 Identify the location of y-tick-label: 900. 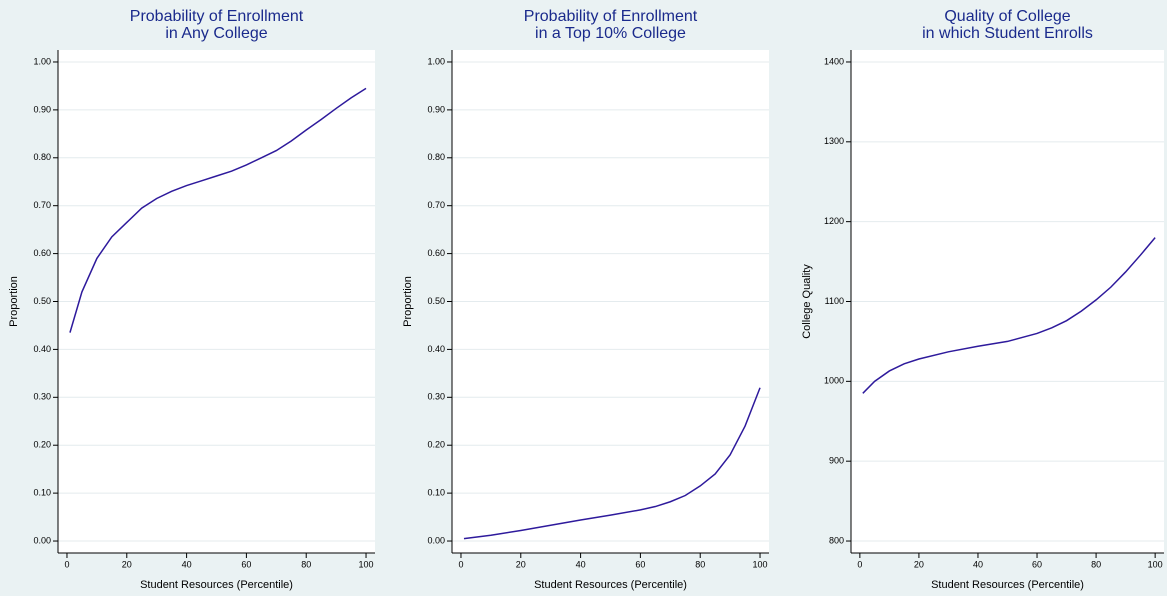
(836, 461).